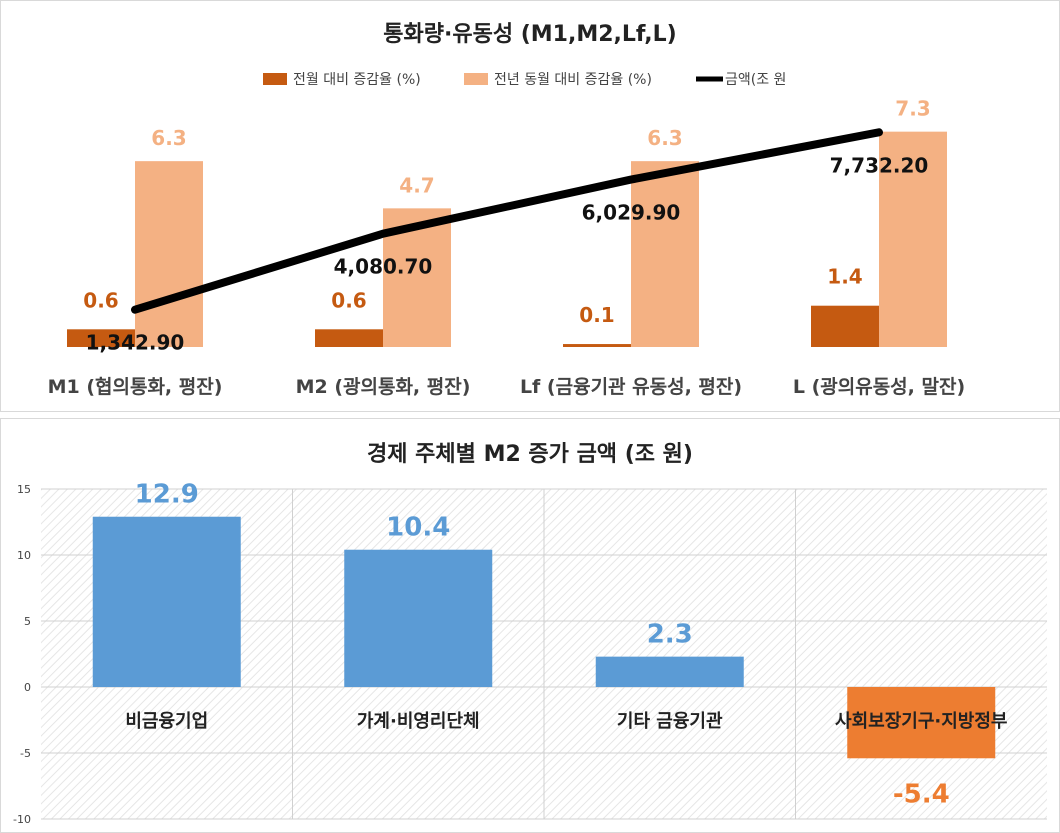  I want to click on y-tick-label: 5, so click(27, 621).